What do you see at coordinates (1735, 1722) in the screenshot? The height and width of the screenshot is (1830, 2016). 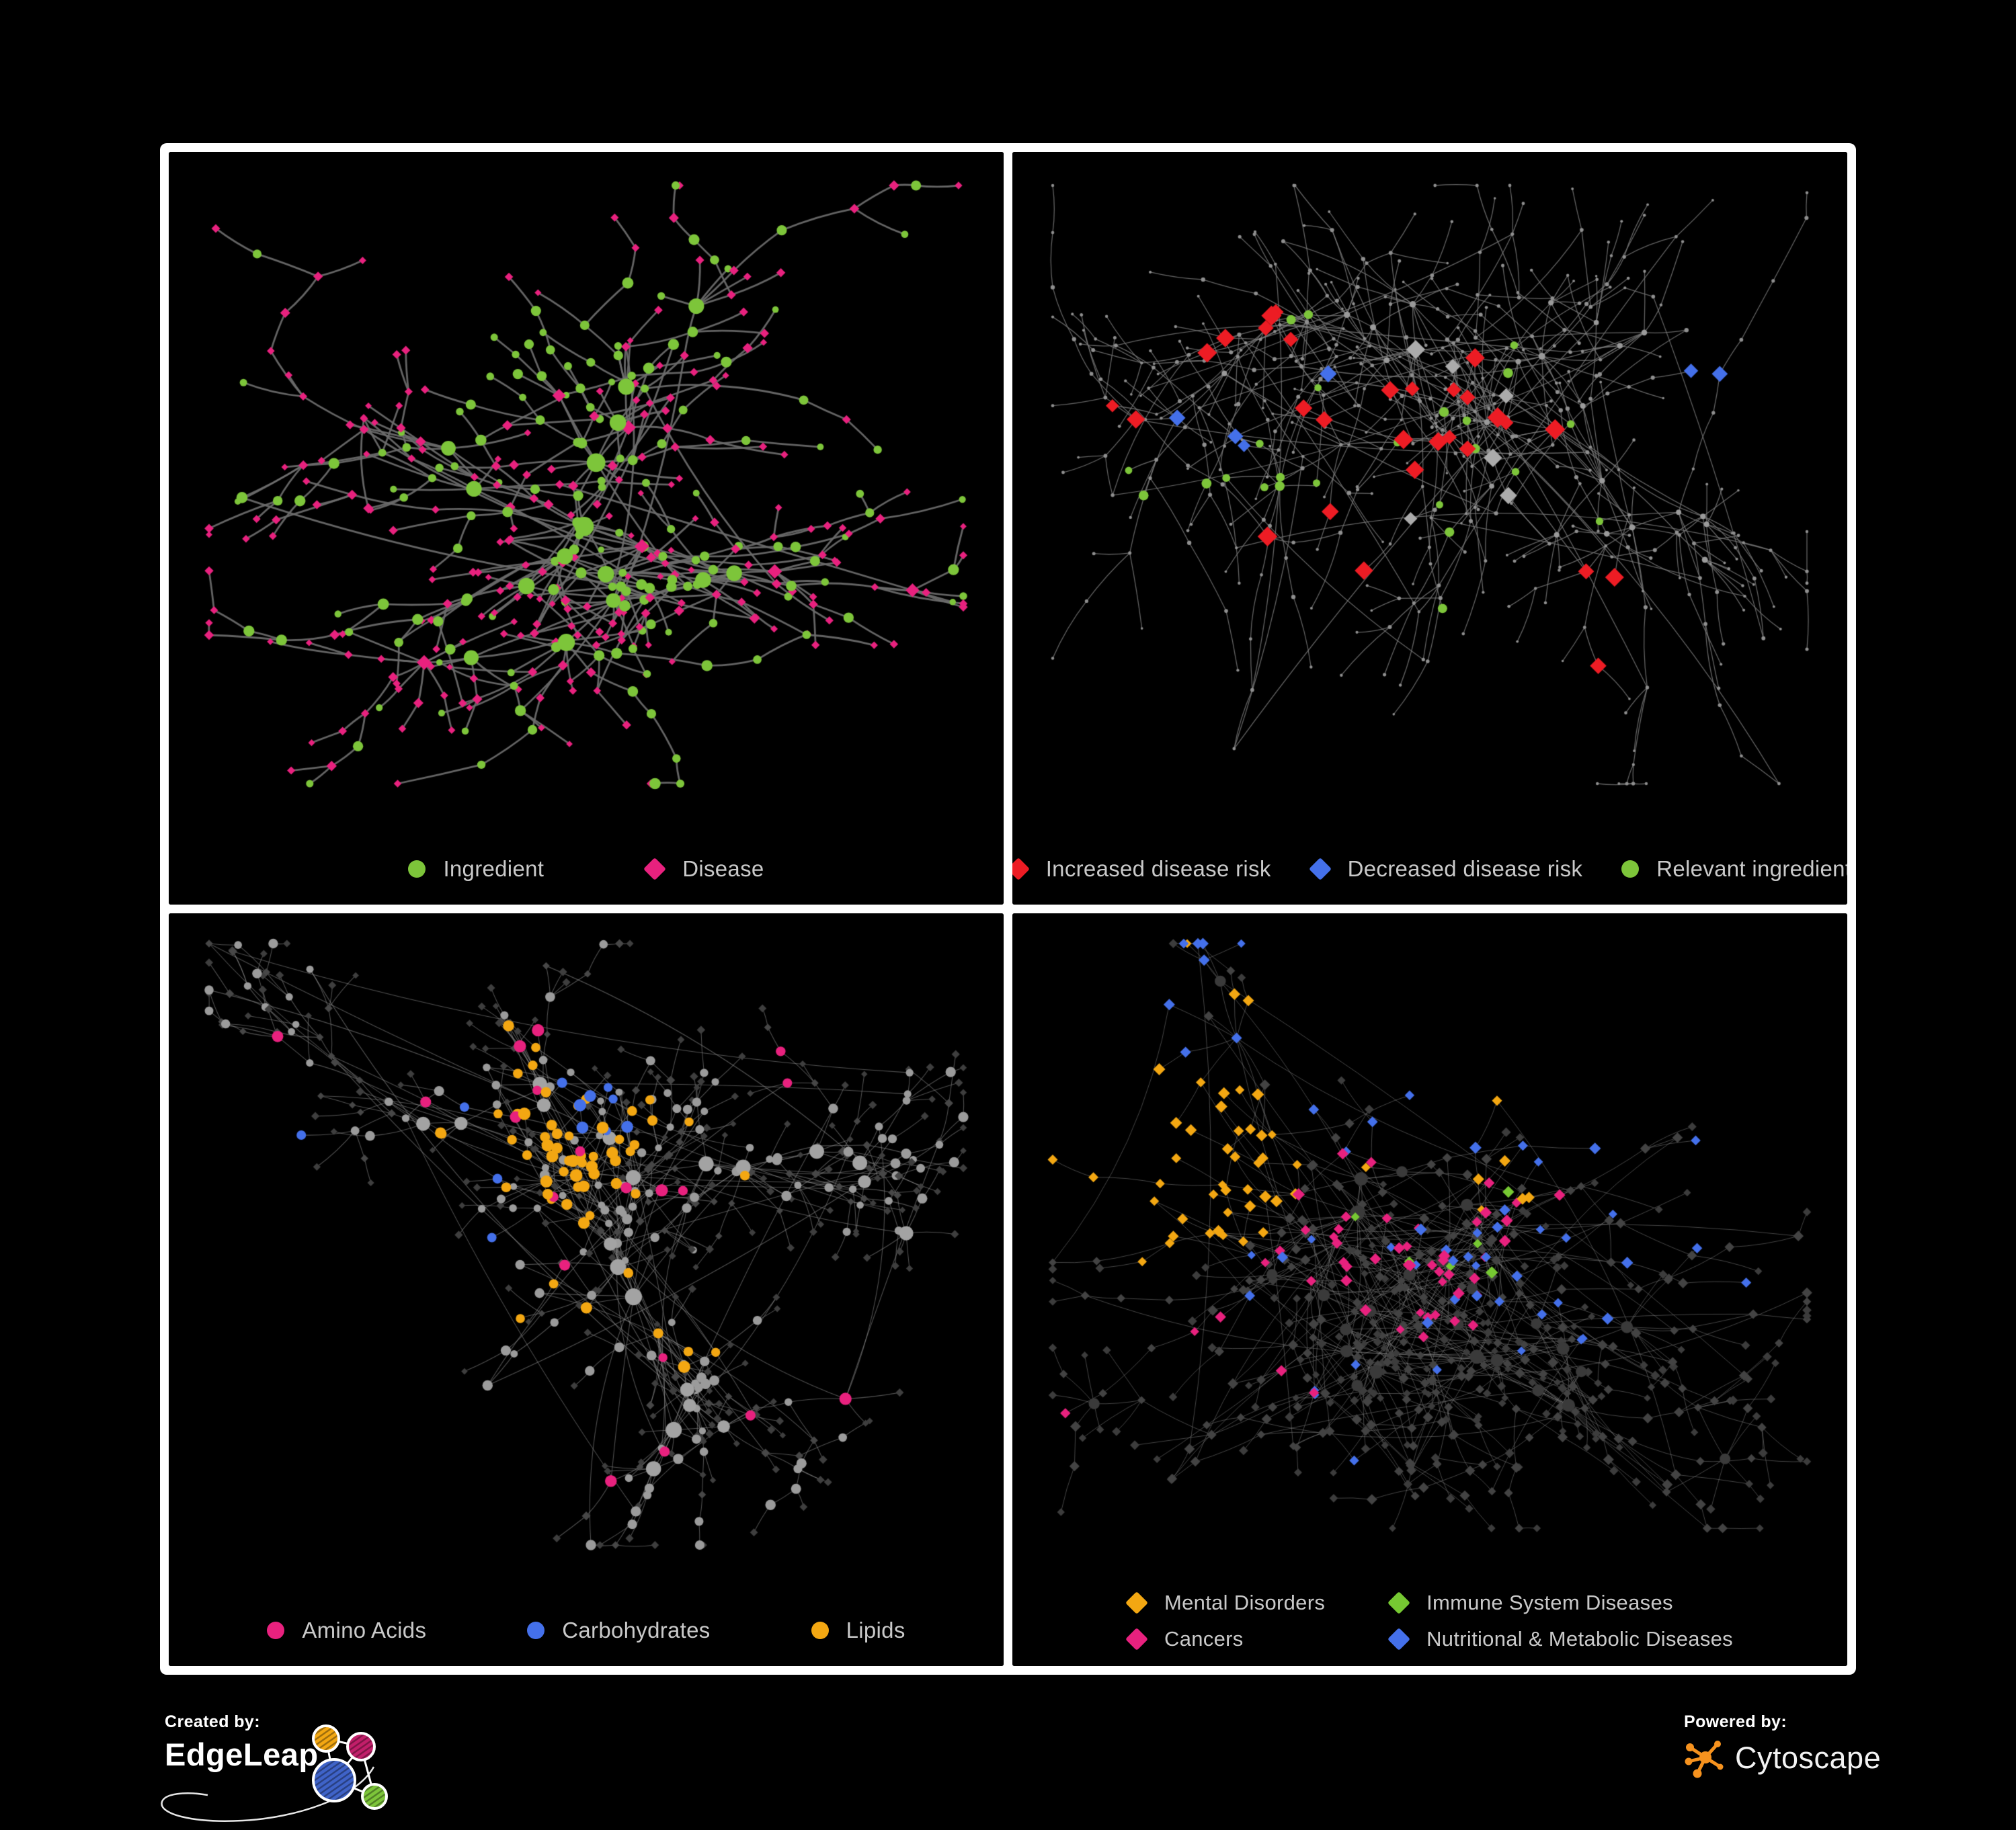 I see `powered-by-label: Powered by:` at bounding box center [1735, 1722].